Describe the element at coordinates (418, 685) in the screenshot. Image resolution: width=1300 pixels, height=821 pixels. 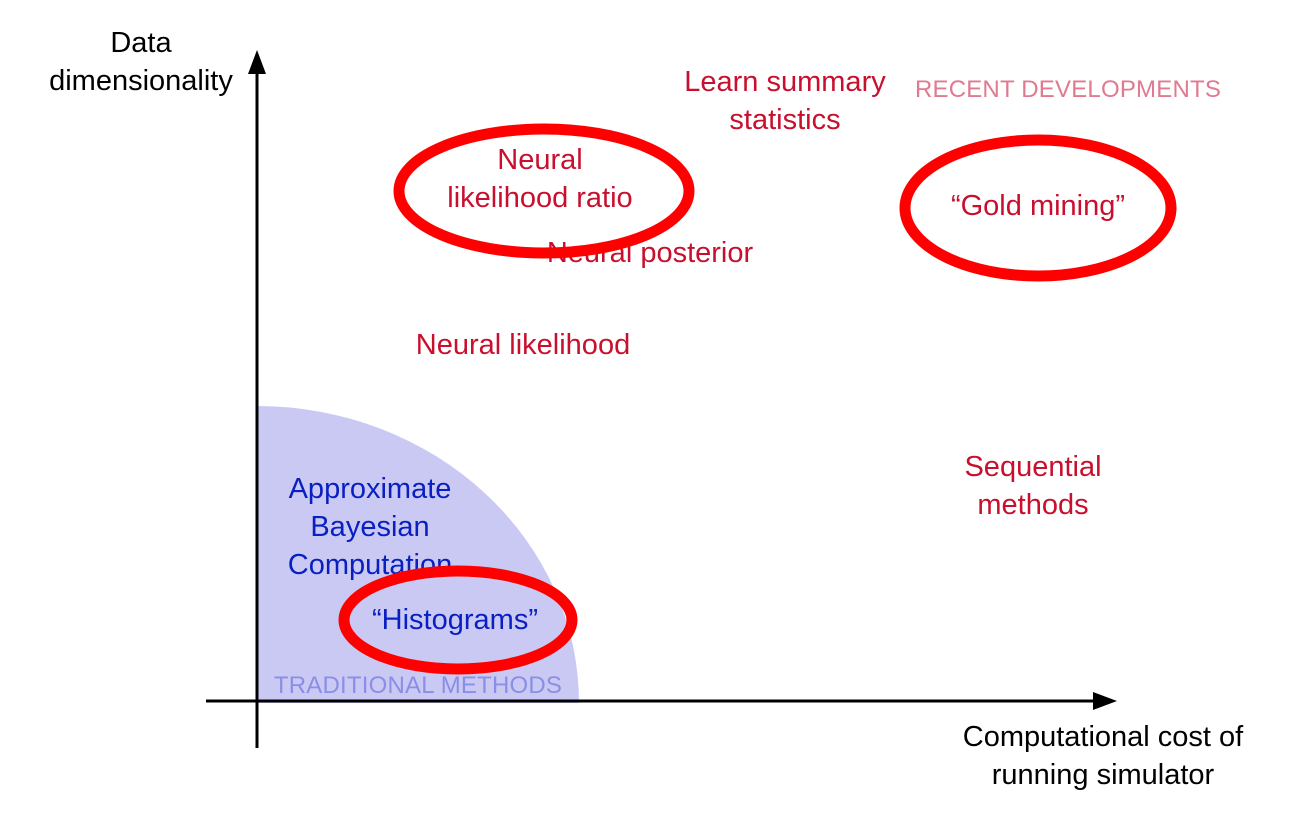
I see `traditional-methods-caption: TRADITIONAL METHODS` at that location.